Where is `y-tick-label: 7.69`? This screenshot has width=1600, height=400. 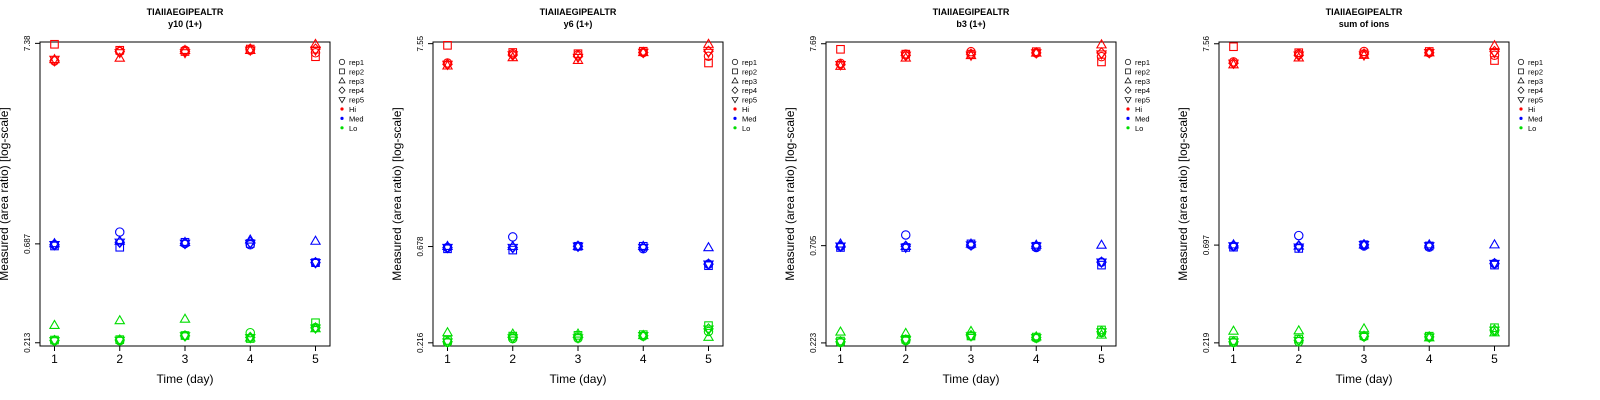 y-tick-label: 7.69 is located at coordinates (813, 43).